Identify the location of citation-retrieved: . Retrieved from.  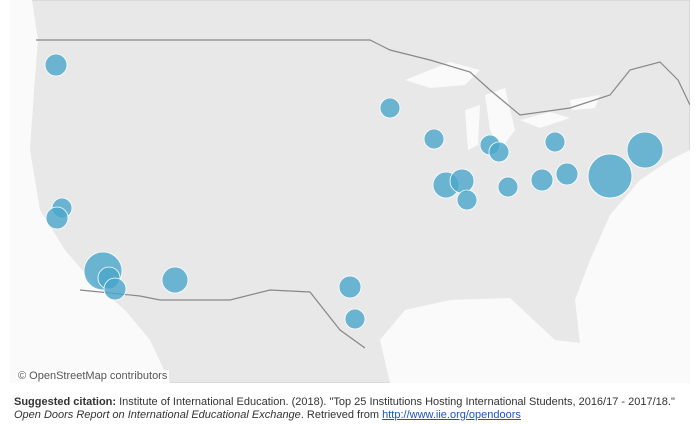
(341, 415).